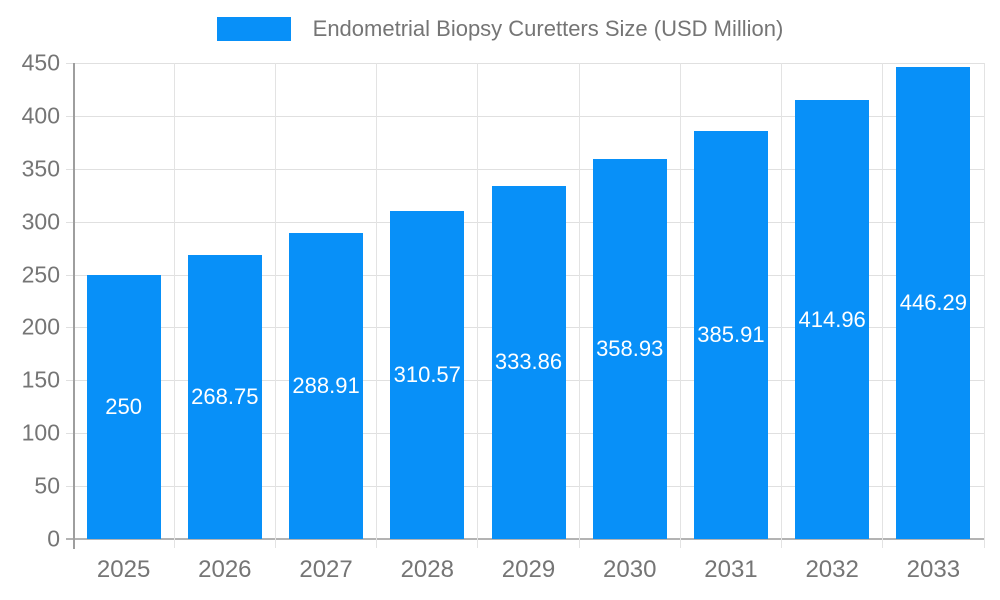  Describe the element at coordinates (225, 569) in the screenshot. I see `x-axis-tick-label: 2026` at that location.